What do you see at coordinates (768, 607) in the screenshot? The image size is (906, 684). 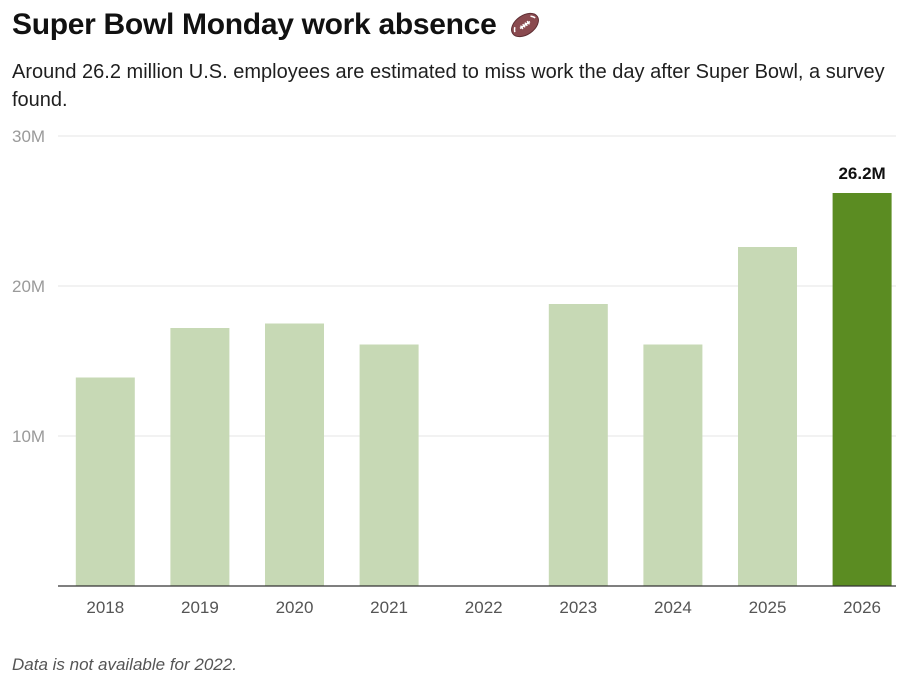 I see `x-tick-label: 2025` at bounding box center [768, 607].